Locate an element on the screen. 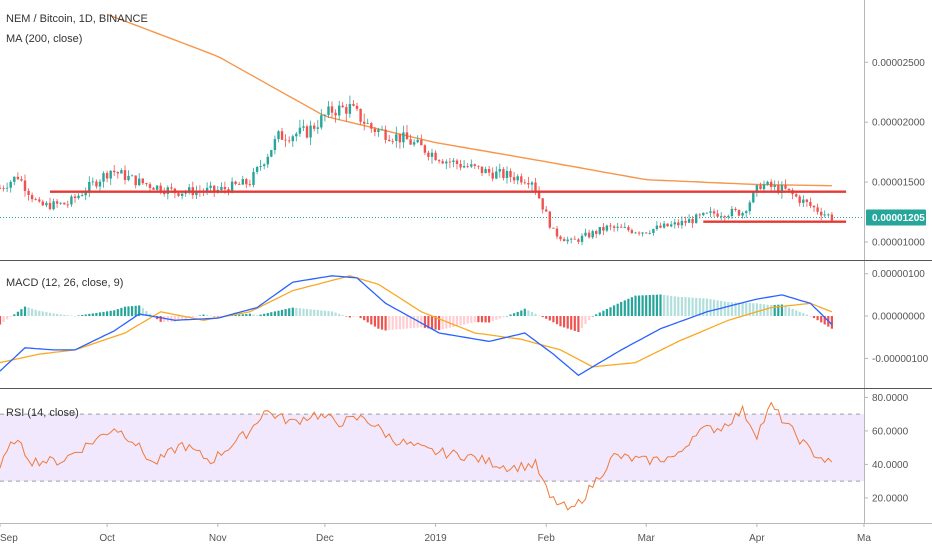 This screenshot has width=932, height=550. macd-legend: MACD (12, 26, close, 9) is located at coordinates (64, 283).